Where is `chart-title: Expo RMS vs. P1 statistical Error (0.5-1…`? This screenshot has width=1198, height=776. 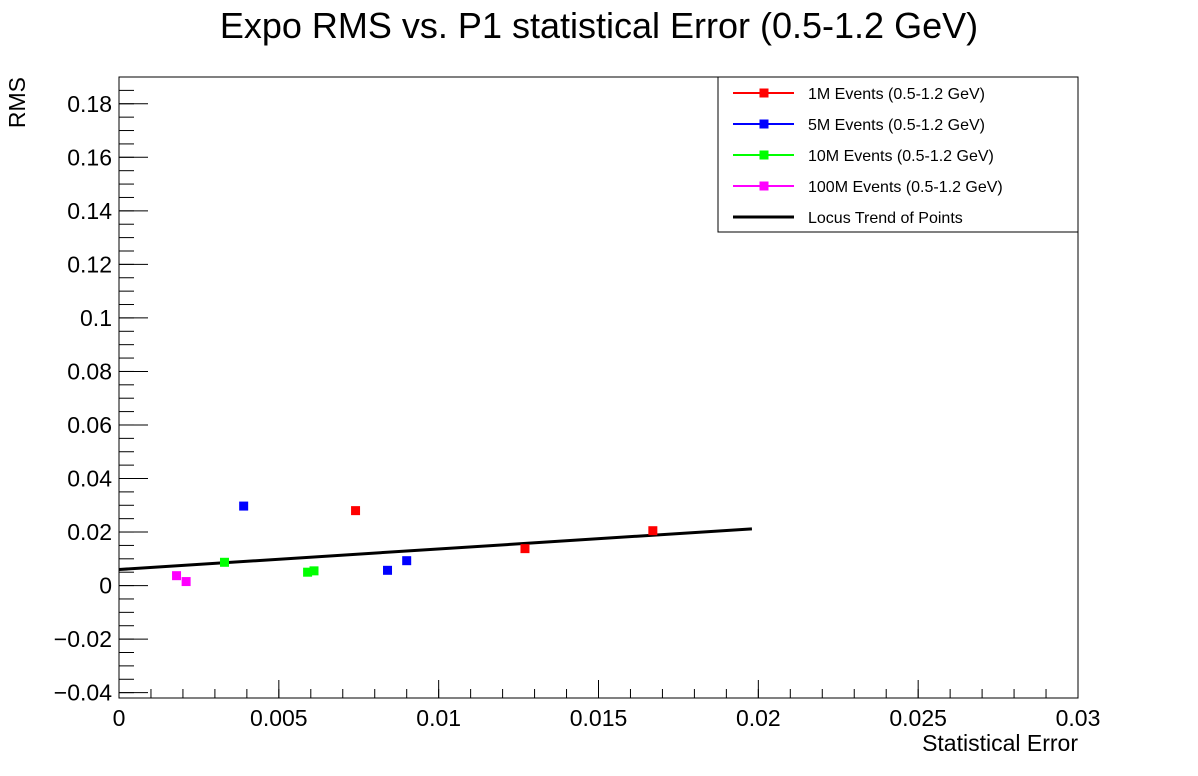 chart-title: Expo RMS vs. P1 statistical Error (0.5-1… is located at coordinates (599, 25).